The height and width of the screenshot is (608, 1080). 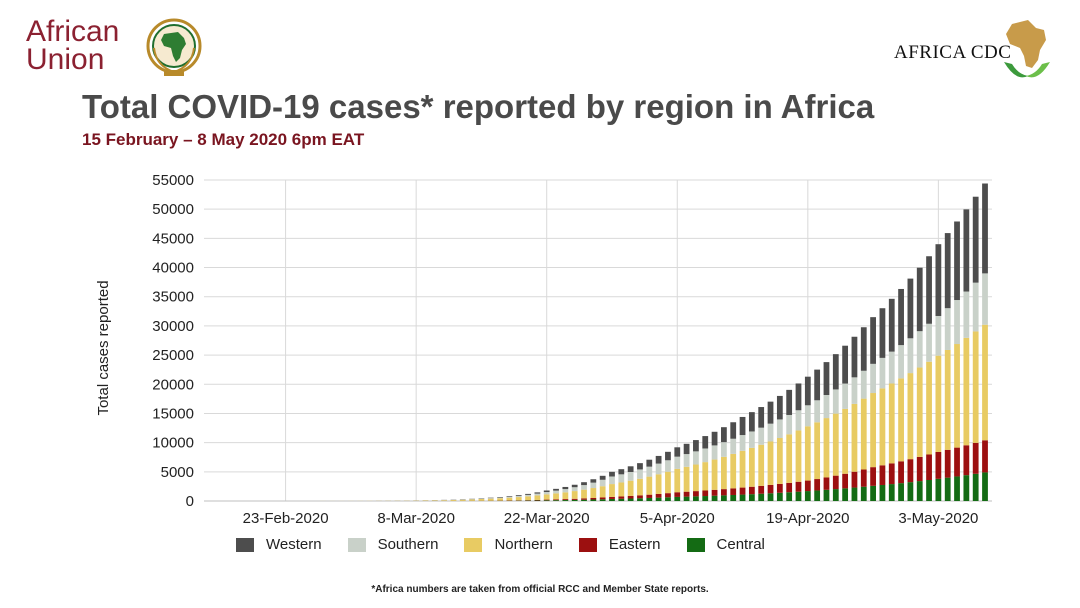 I want to click on y-tick-label: 55000, so click(x=173, y=180).